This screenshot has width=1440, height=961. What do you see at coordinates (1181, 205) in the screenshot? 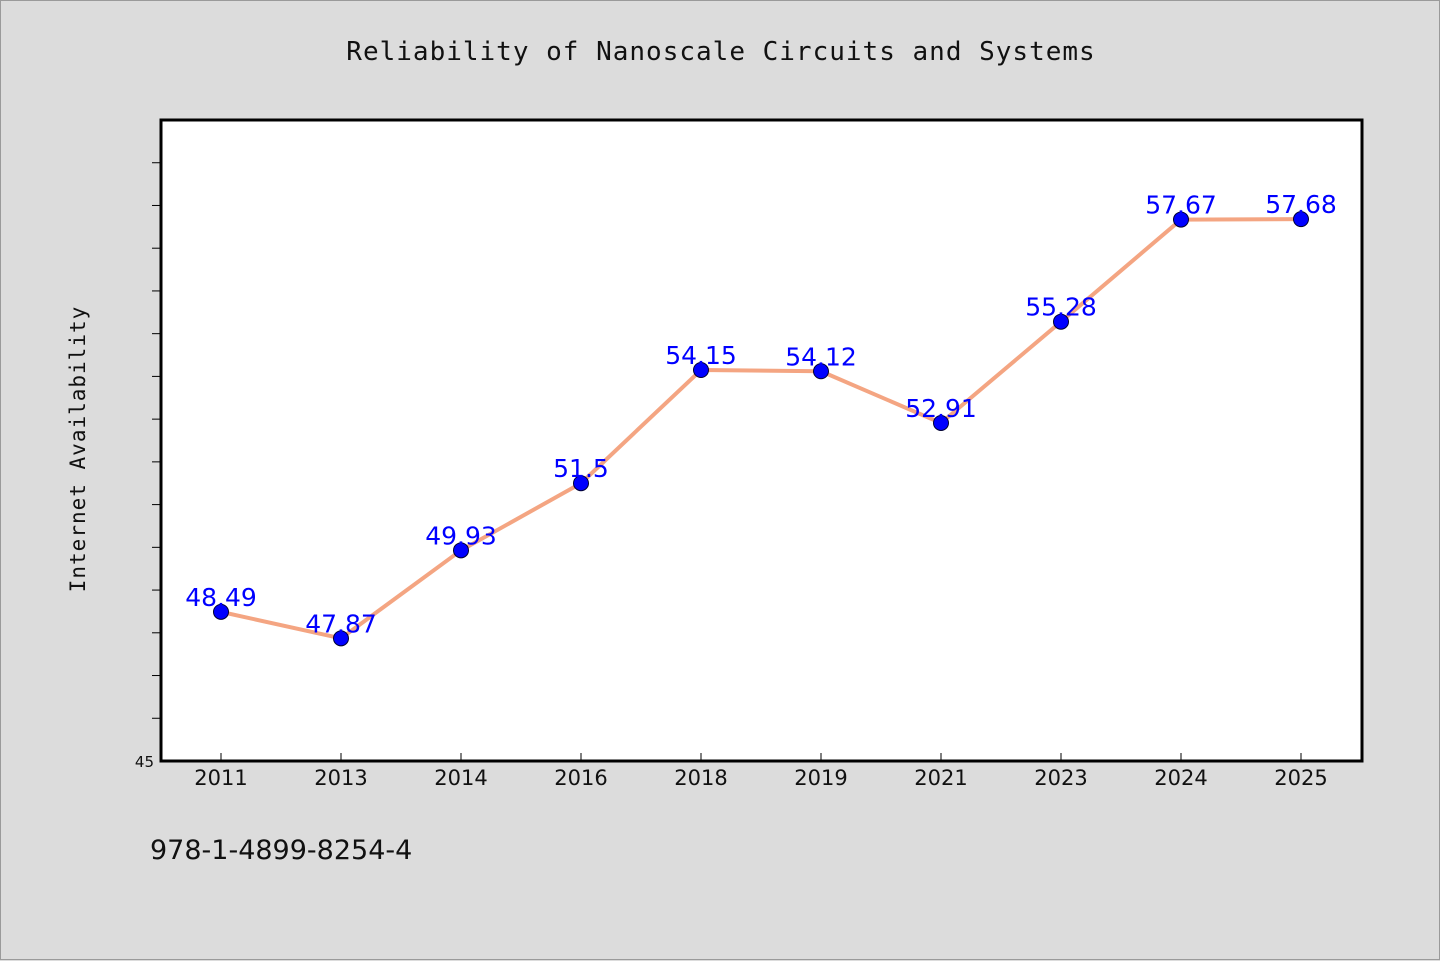
I see `data-label: 57.67` at bounding box center [1181, 205].